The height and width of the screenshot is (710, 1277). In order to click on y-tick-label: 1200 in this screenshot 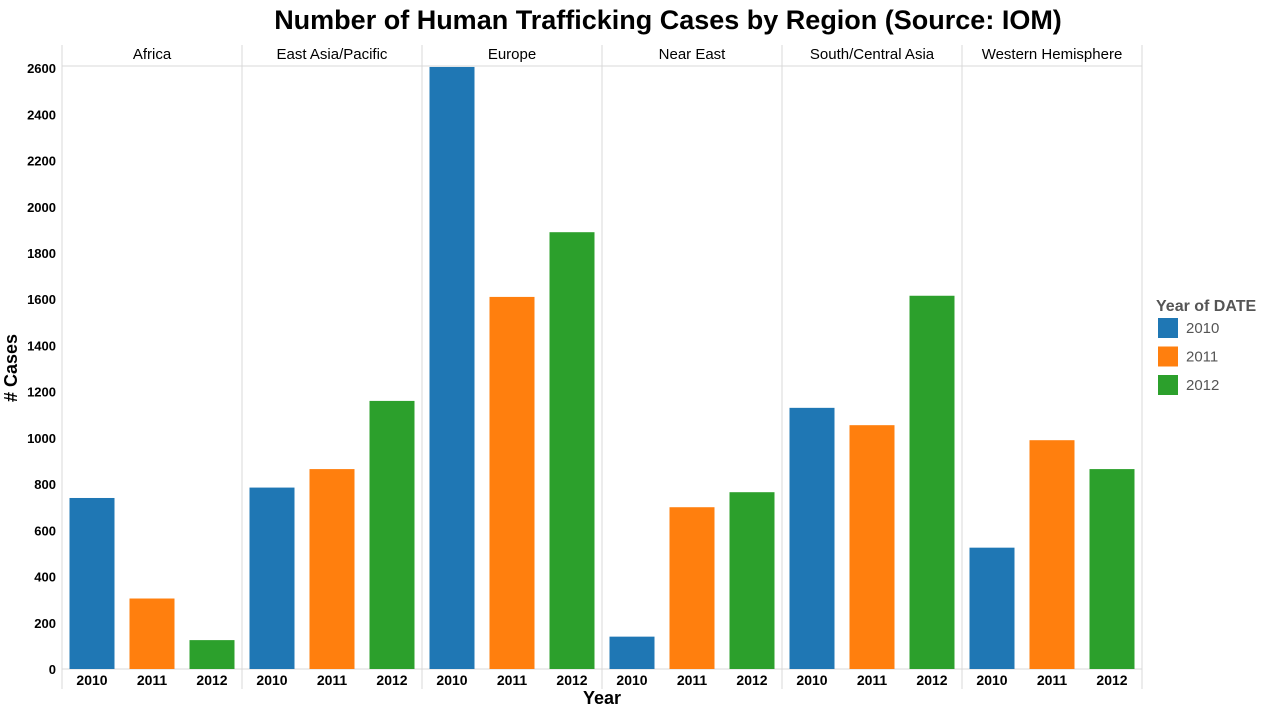, I will do `click(41, 392)`.